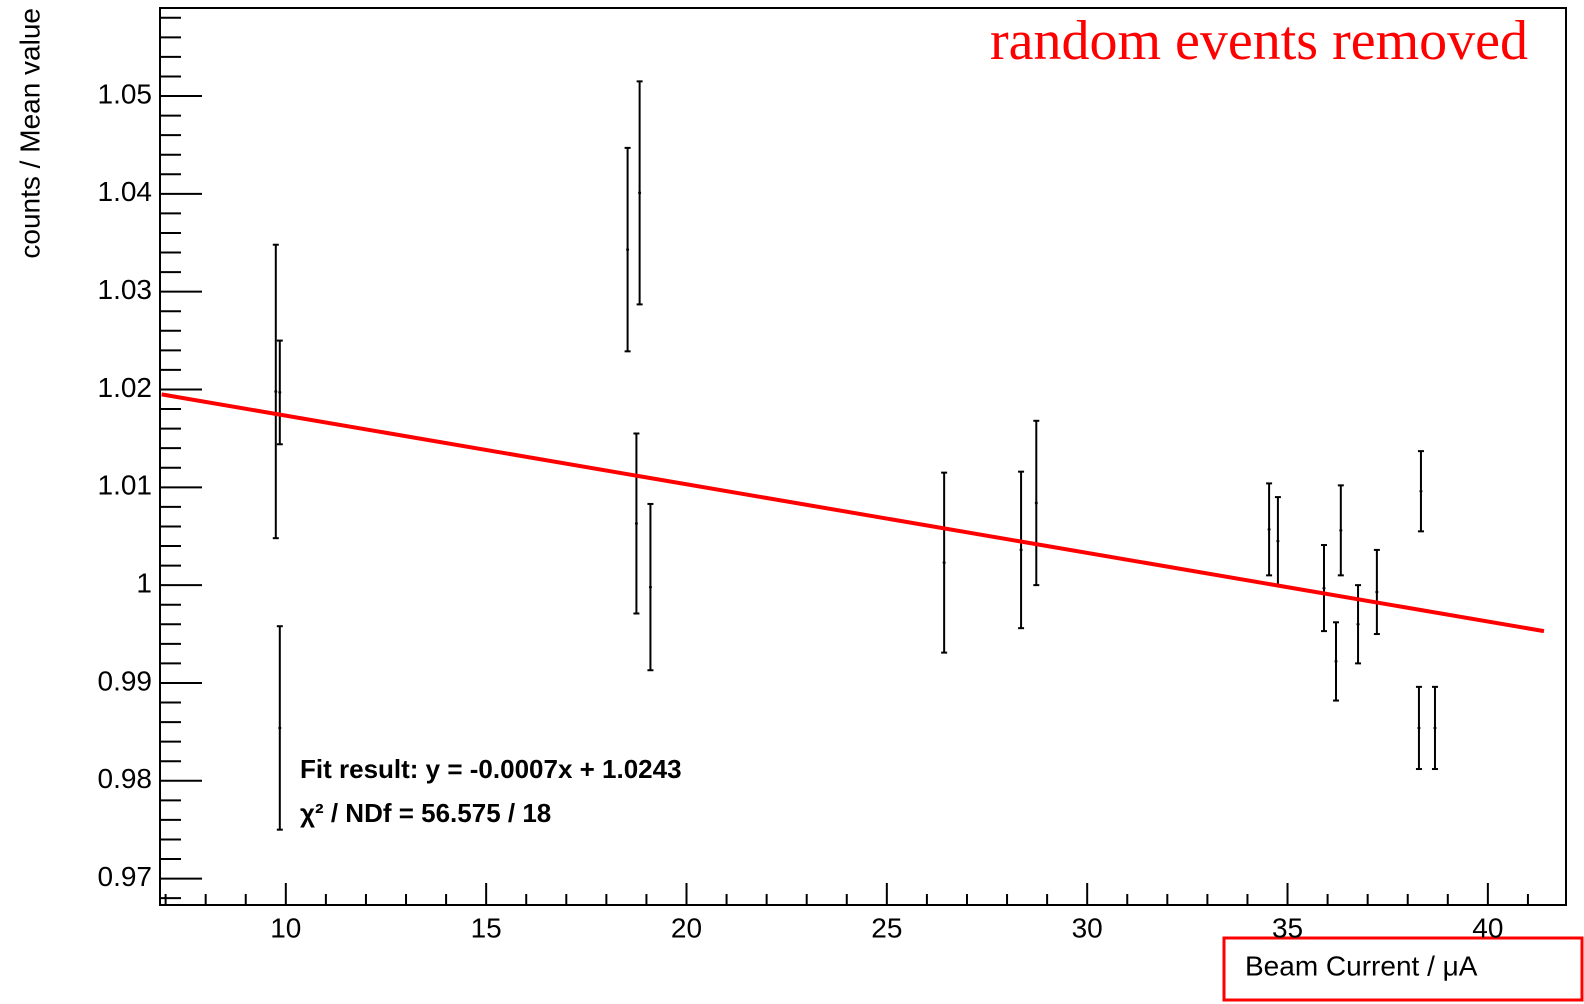  Describe the element at coordinates (1087, 927) in the screenshot. I see `x-tick-label: 30` at that location.